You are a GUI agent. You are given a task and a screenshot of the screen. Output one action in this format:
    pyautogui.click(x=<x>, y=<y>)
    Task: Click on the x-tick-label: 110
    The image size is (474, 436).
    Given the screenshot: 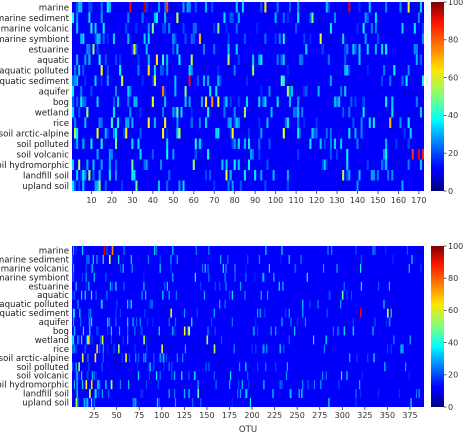 What is the action you would take?
    pyautogui.click(x=295, y=200)
    